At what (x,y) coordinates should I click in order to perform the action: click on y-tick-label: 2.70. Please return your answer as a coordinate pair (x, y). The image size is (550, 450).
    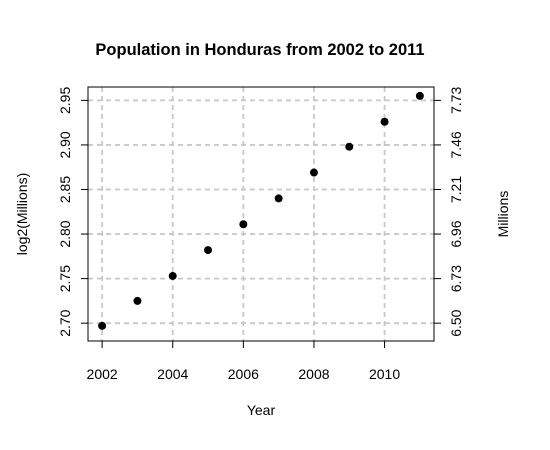
    Looking at the image, I should click on (65, 322).